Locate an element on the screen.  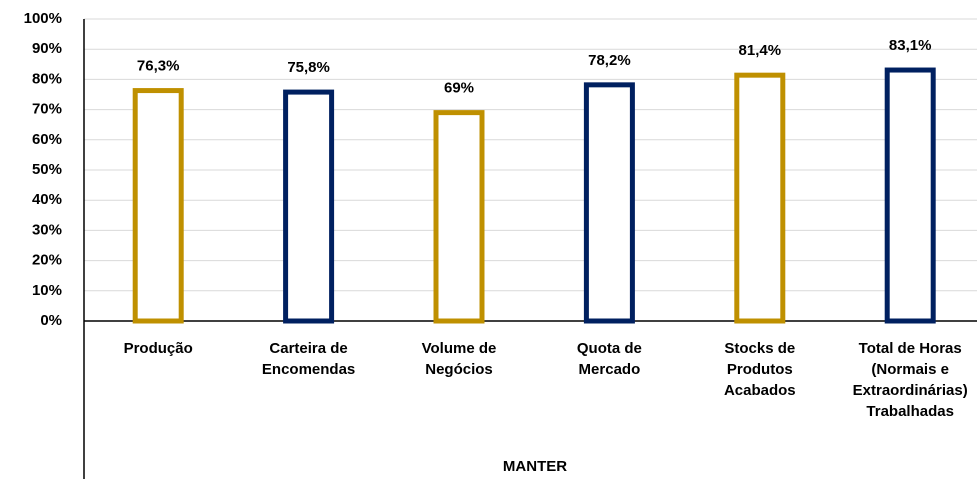
data-label: 81,4% is located at coordinates (760, 50).